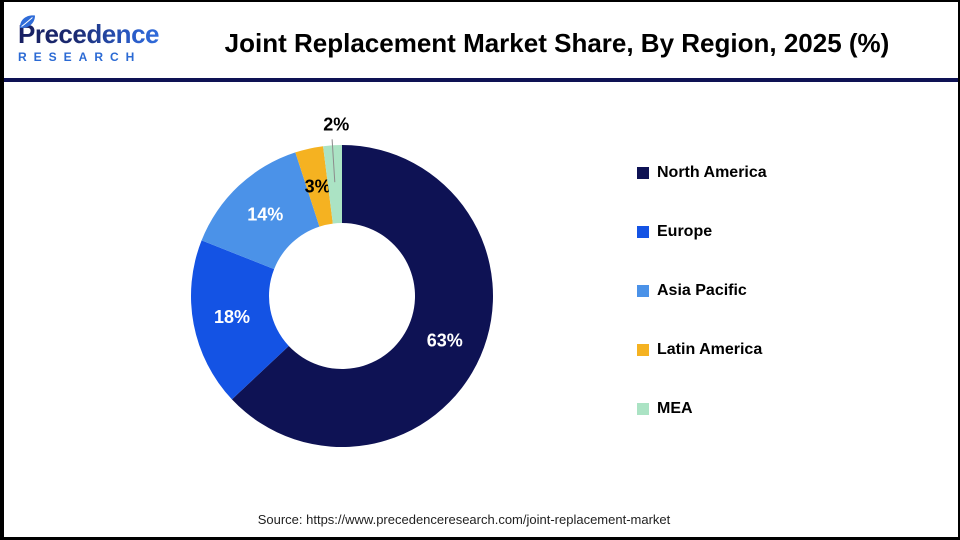 This screenshot has height=540, width=960. What do you see at coordinates (333, 161) in the screenshot?
I see `label-leader-line` at bounding box center [333, 161].